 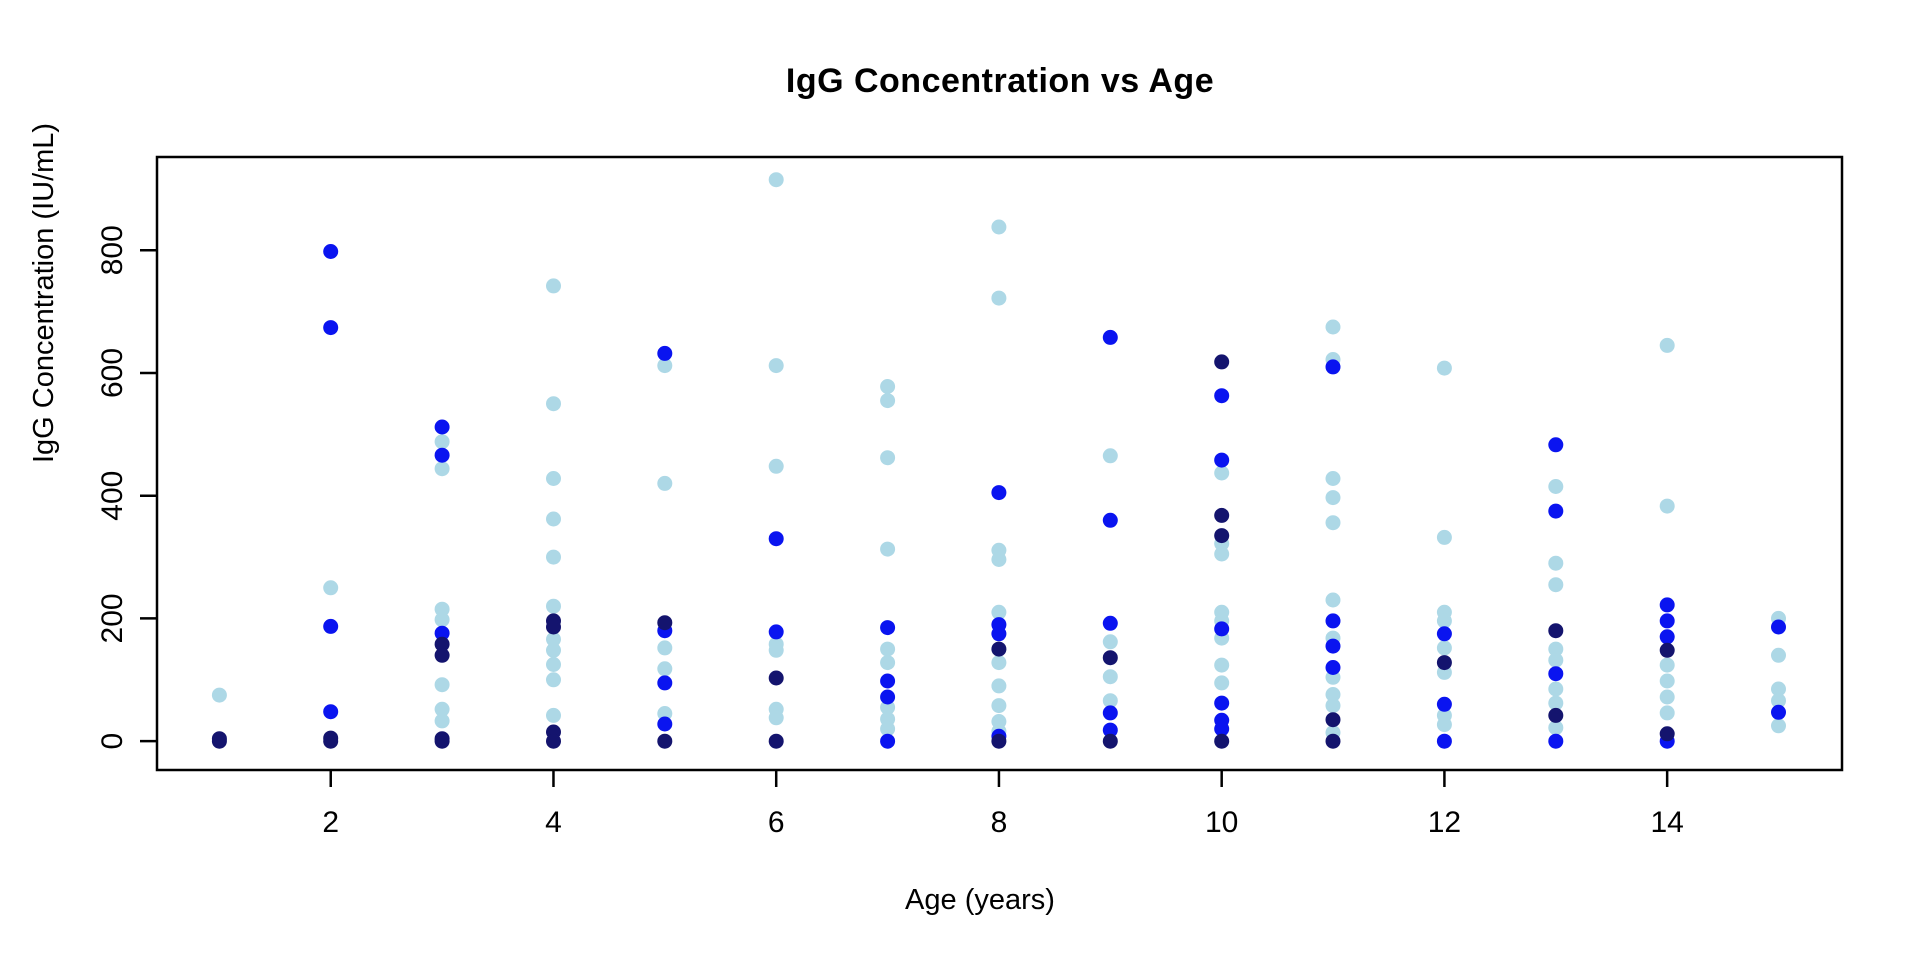 I want to click on y-tick-label: 0, so click(x=112, y=741).